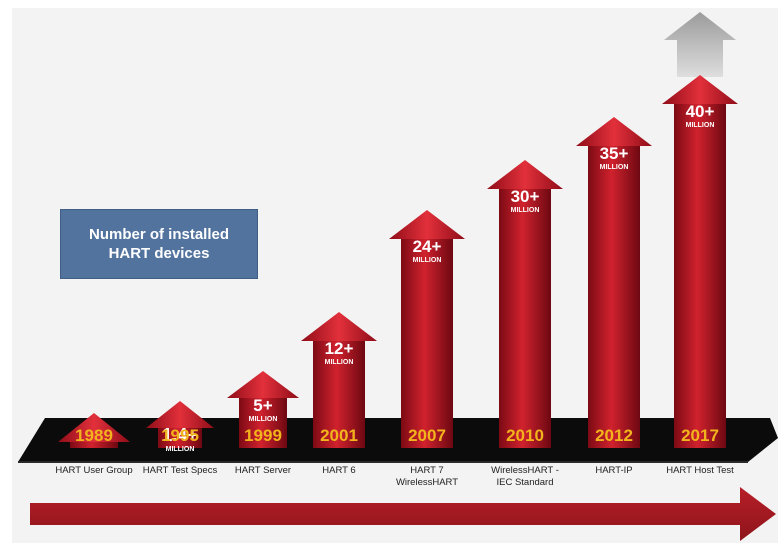 The width and height of the screenshot is (778, 543). Describe the element at coordinates (614, 296) in the screenshot. I see `bar-shaft-2012` at that location.